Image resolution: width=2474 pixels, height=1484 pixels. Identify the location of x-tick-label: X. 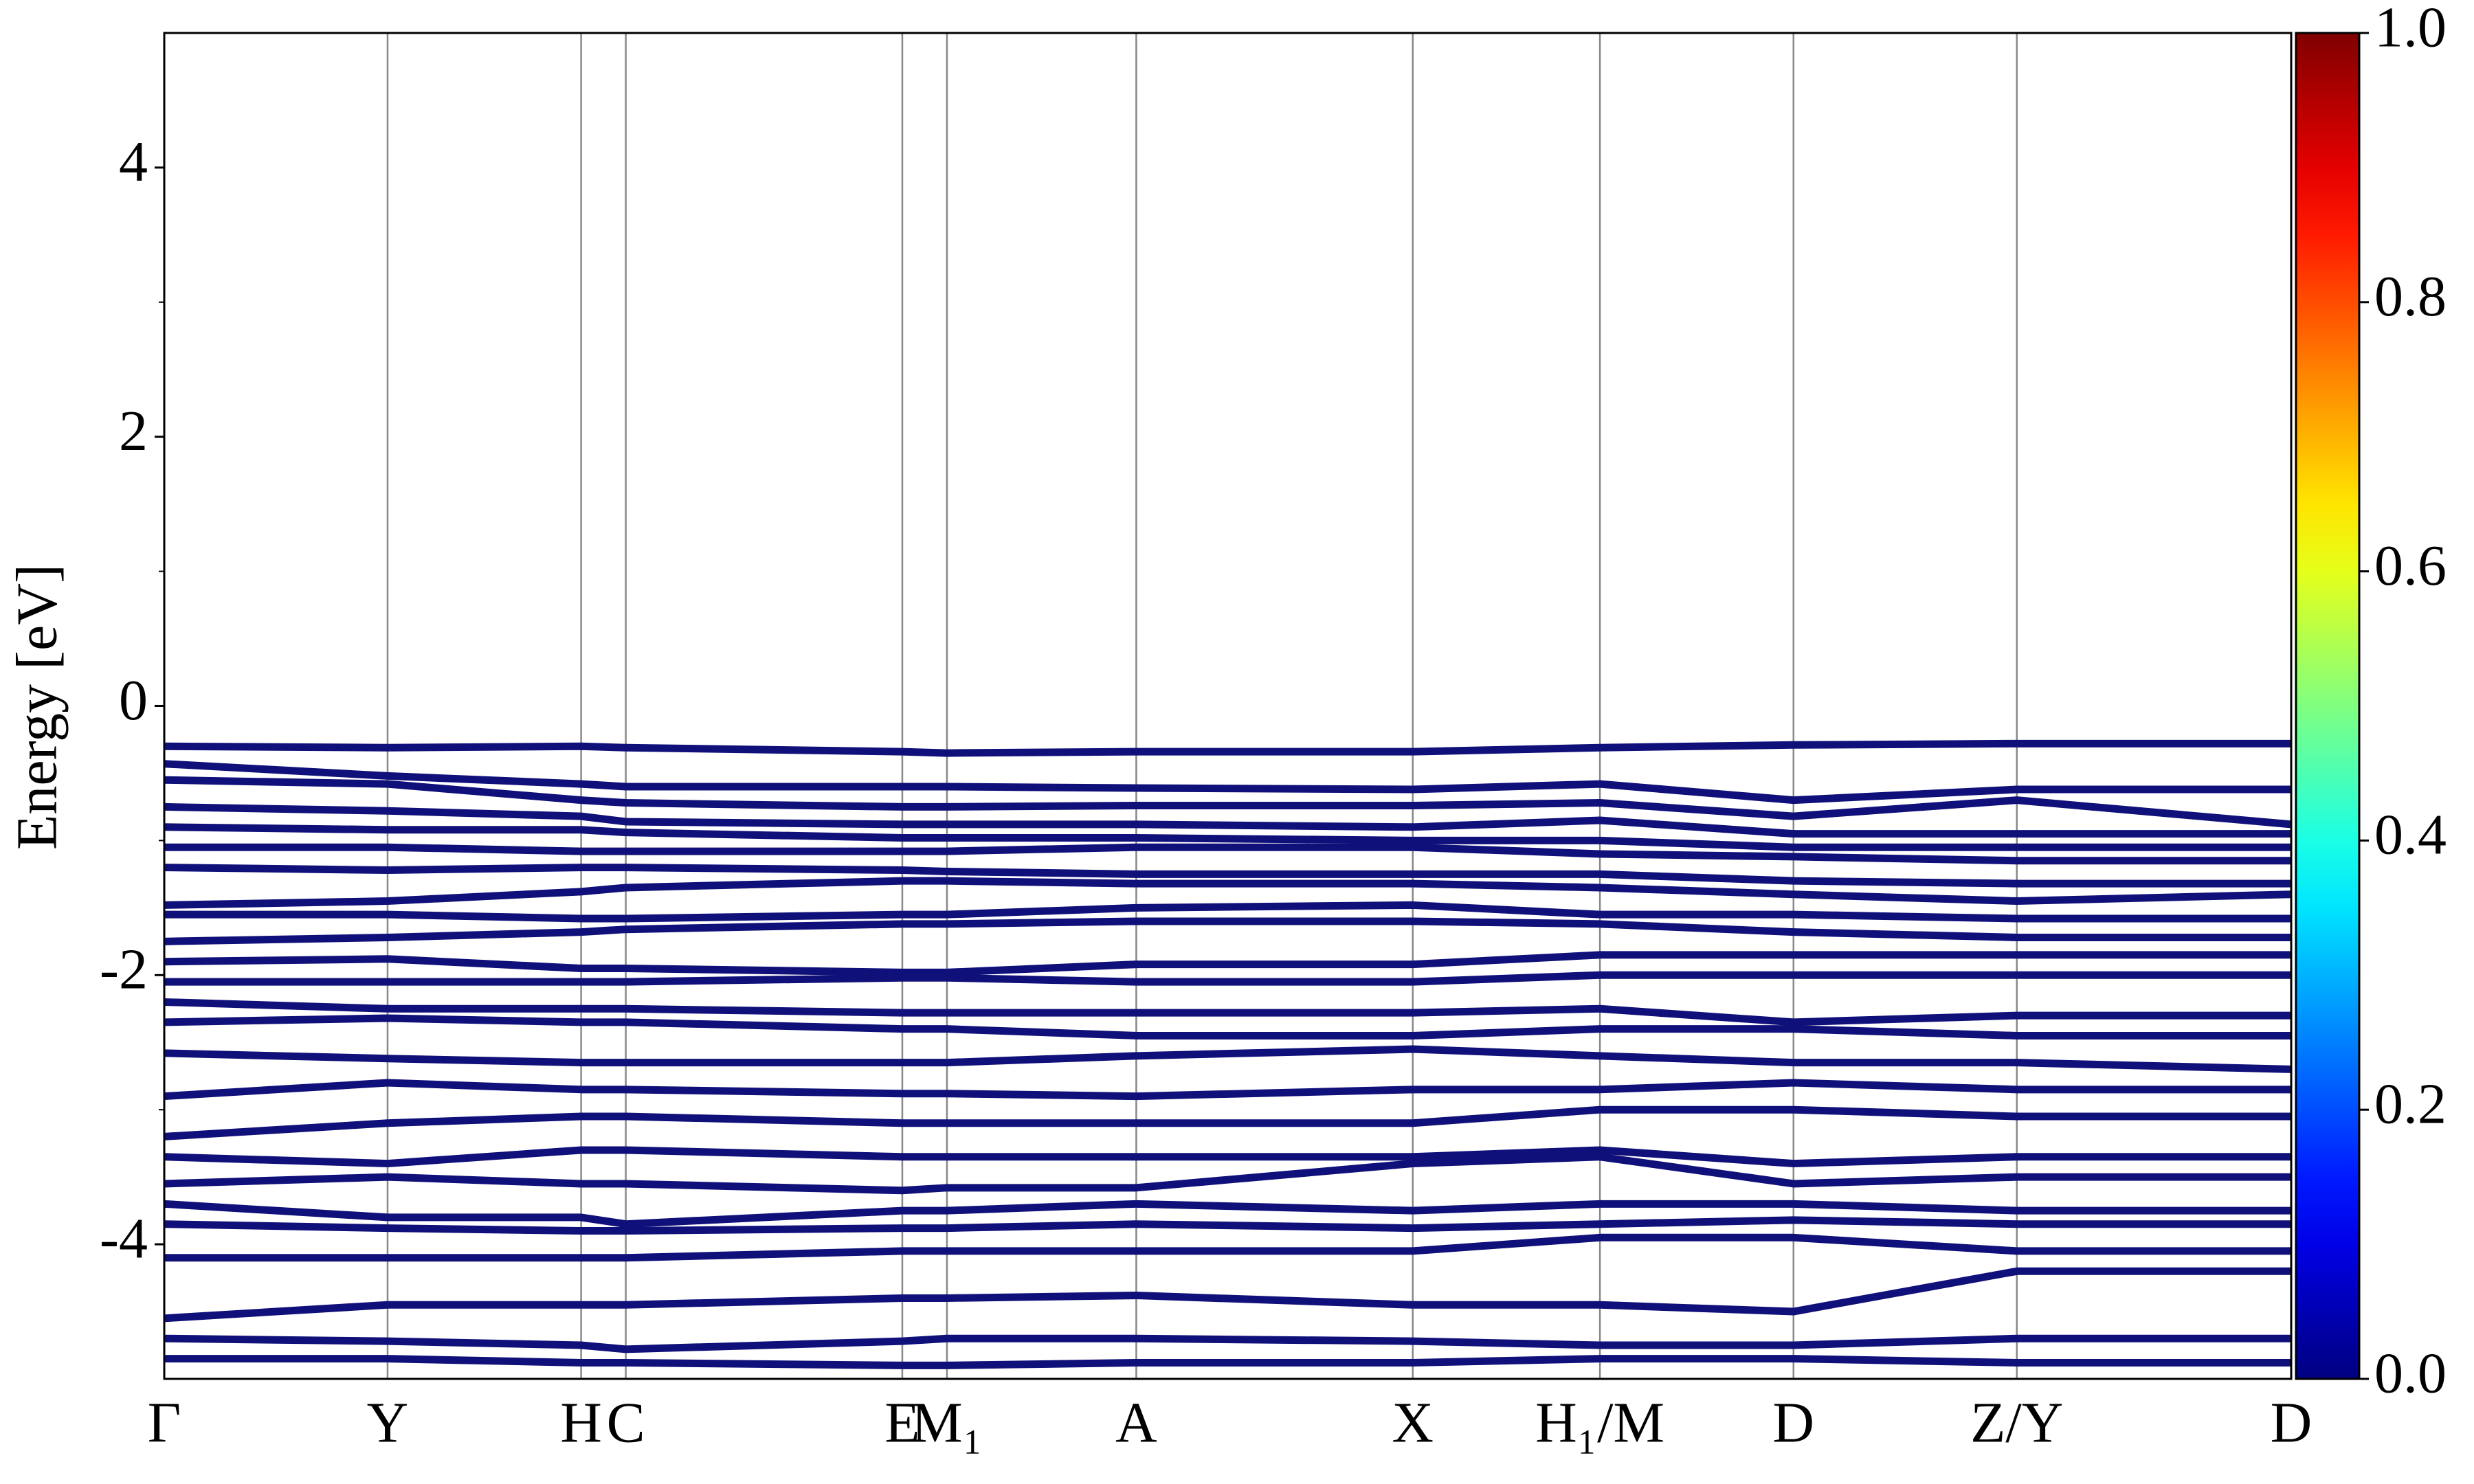
(1413, 1422).